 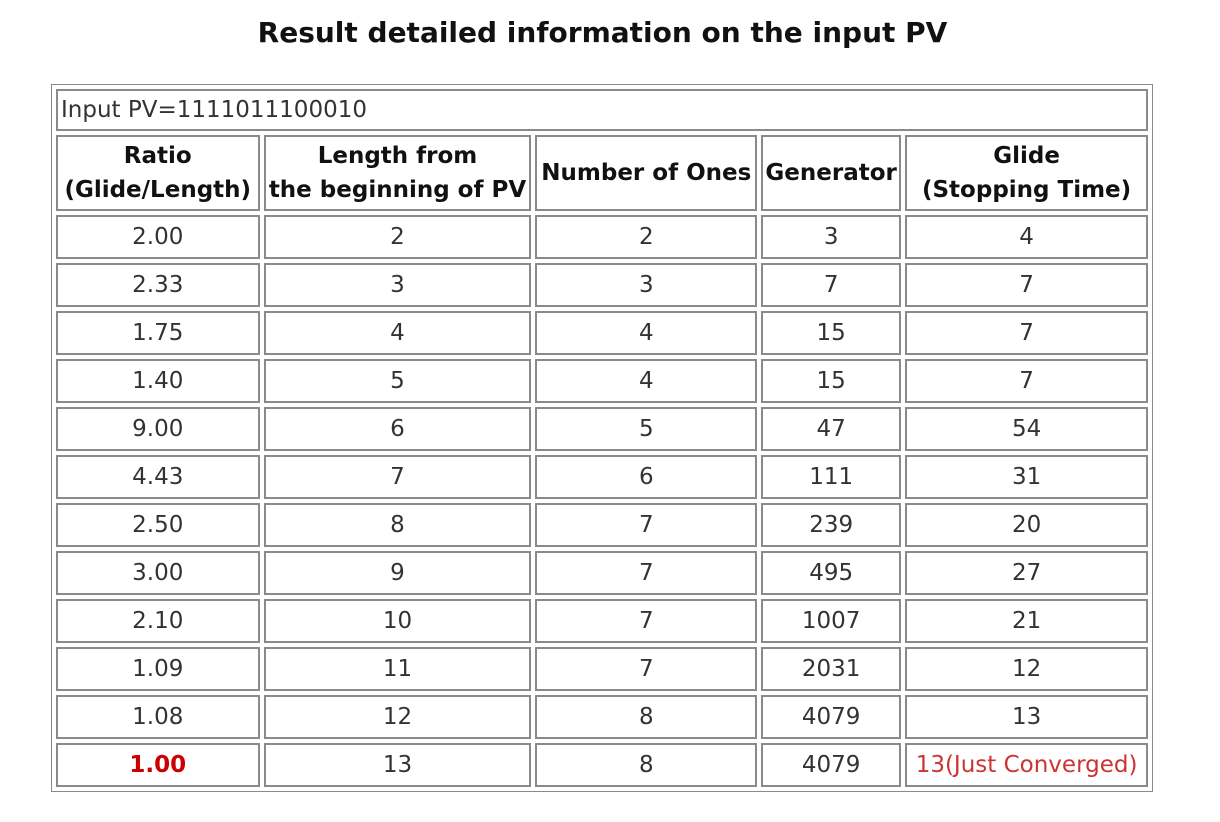 I want to click on generator-cell: 2031, so click(x=831, y=669).